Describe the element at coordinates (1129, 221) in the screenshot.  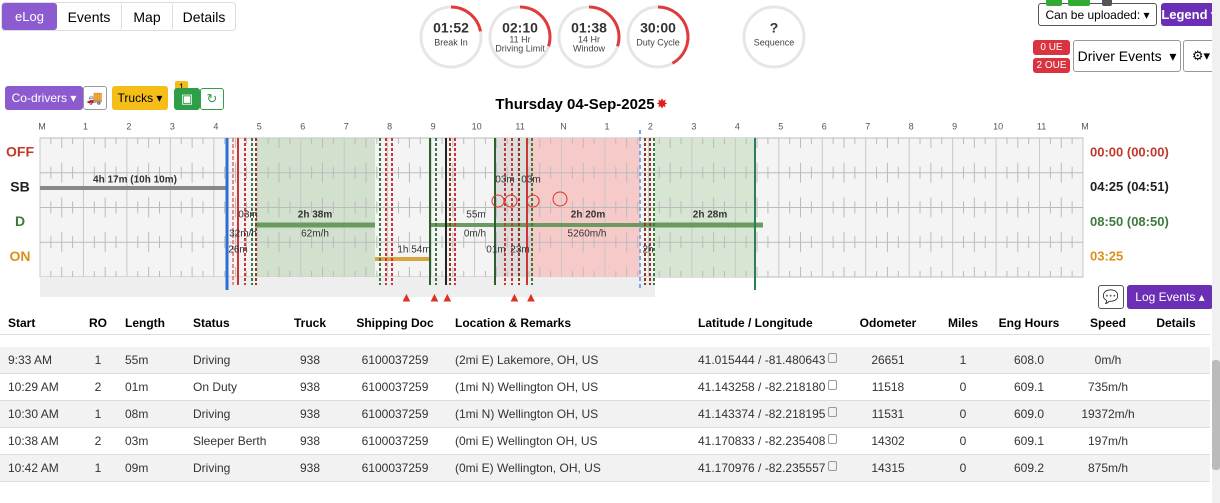
I see `row-total: 08:50 (08:50)` at that location.